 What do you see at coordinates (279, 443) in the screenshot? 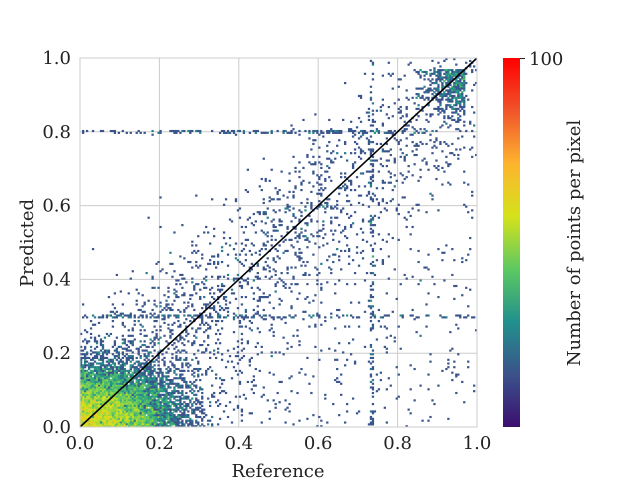
I see `x-tick-labels: 0.0 0.2 0.4 0.6 0.8 1.0` at bounding box center [279, 443].